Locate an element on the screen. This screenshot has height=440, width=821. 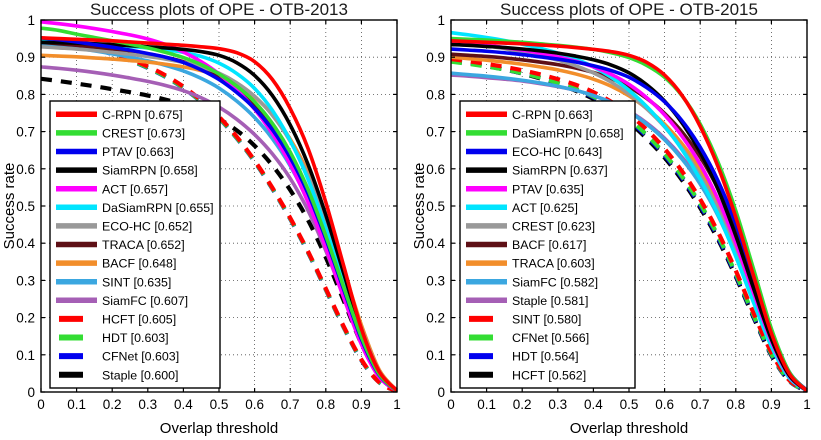
legend-item-staple: Staple [0.581] is located at coordinates (527, 301).